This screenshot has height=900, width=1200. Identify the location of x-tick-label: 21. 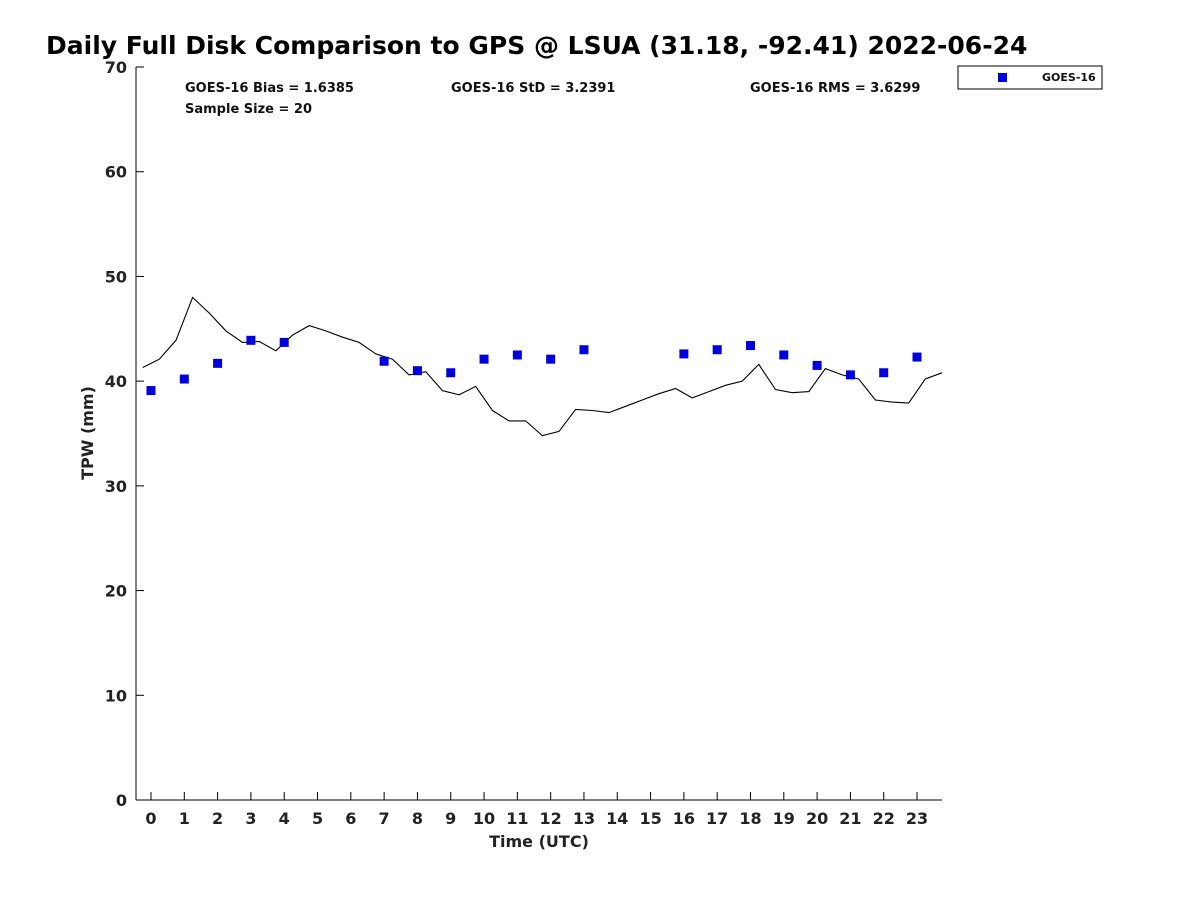
(850, 818).